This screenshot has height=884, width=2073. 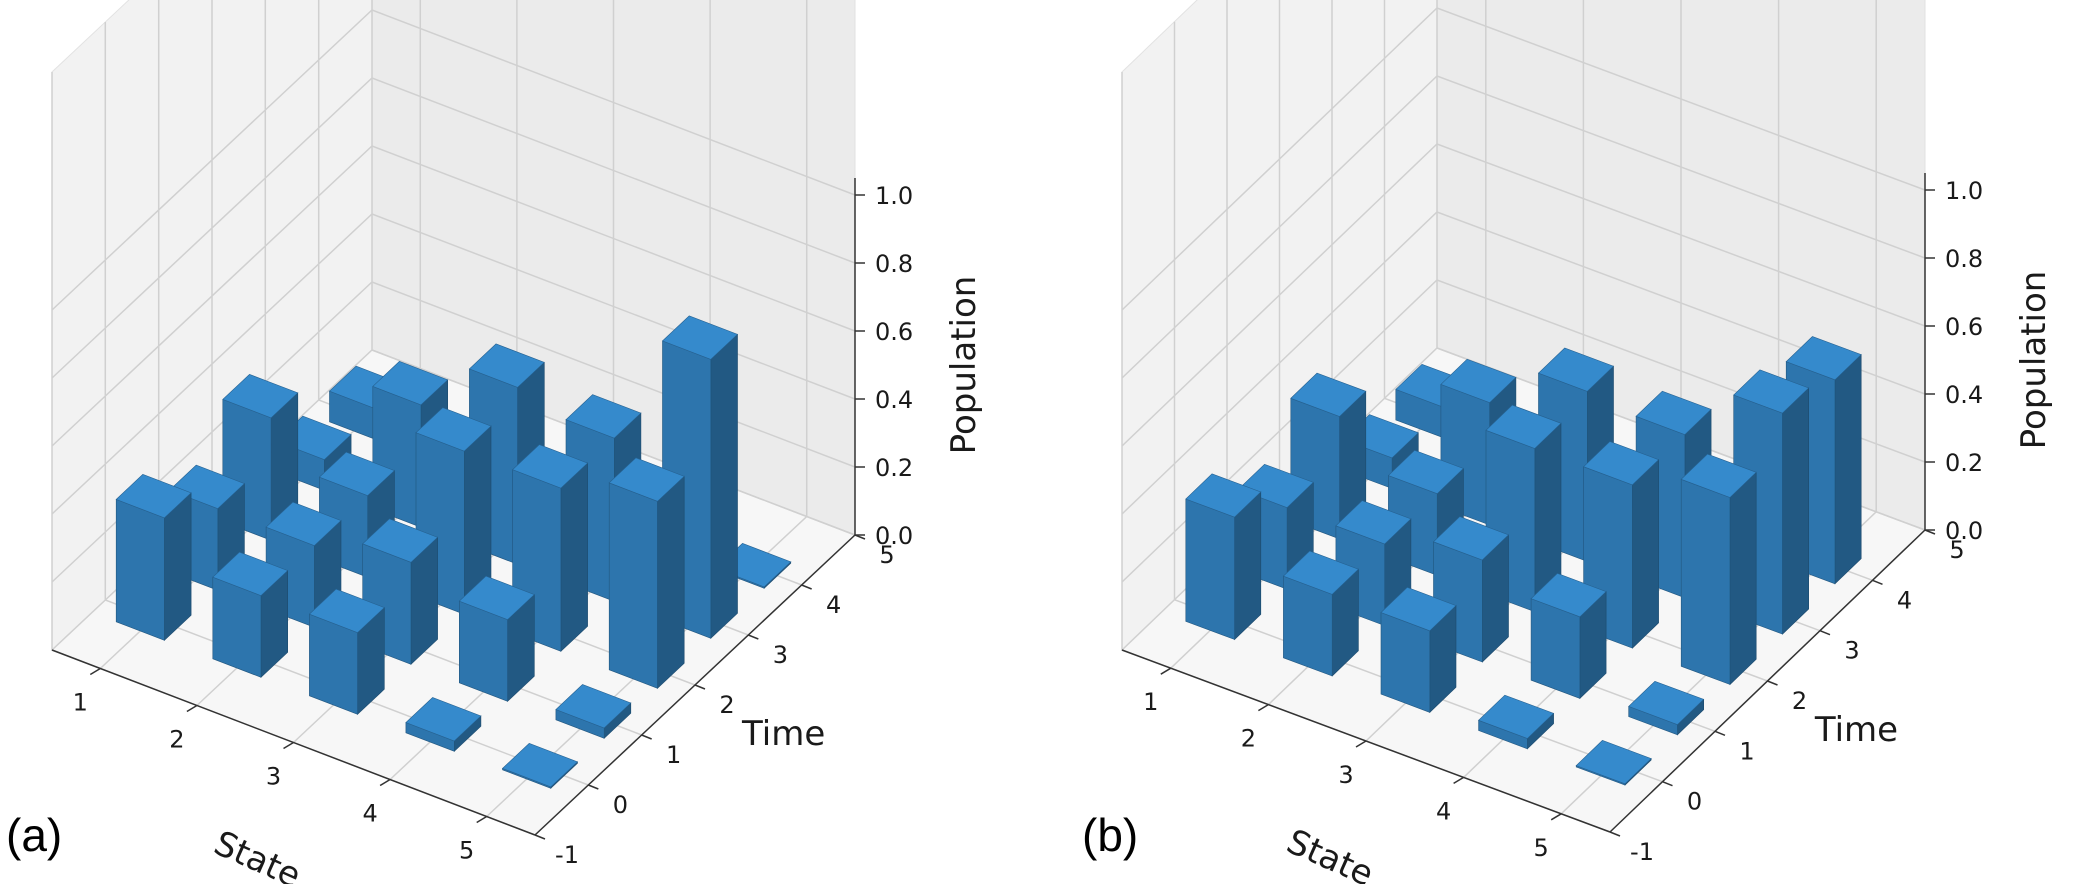 I want to click on panel-label-b: (b), so click(x=1110, y=835).